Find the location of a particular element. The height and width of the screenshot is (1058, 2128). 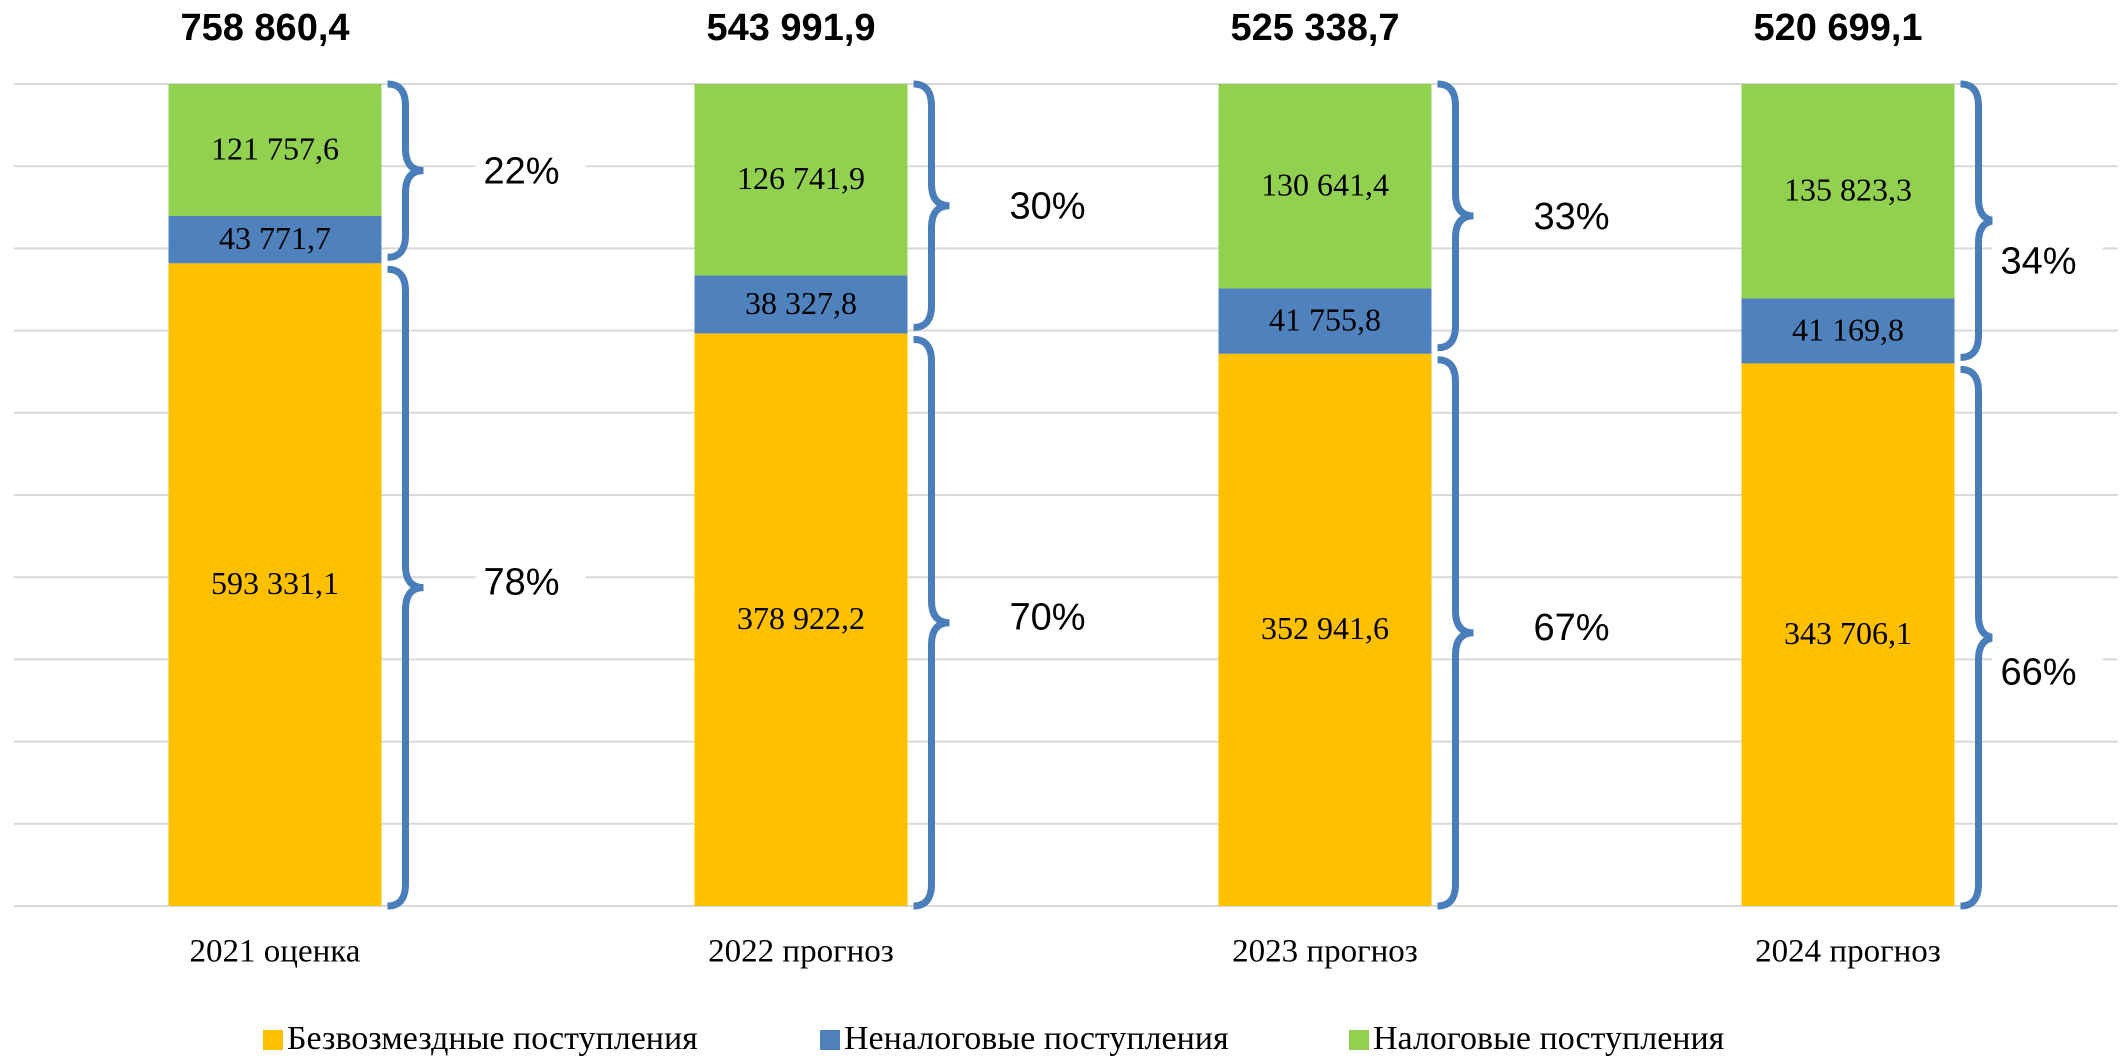

category-label: 2021 оценка is located at coordinates (275, 952).